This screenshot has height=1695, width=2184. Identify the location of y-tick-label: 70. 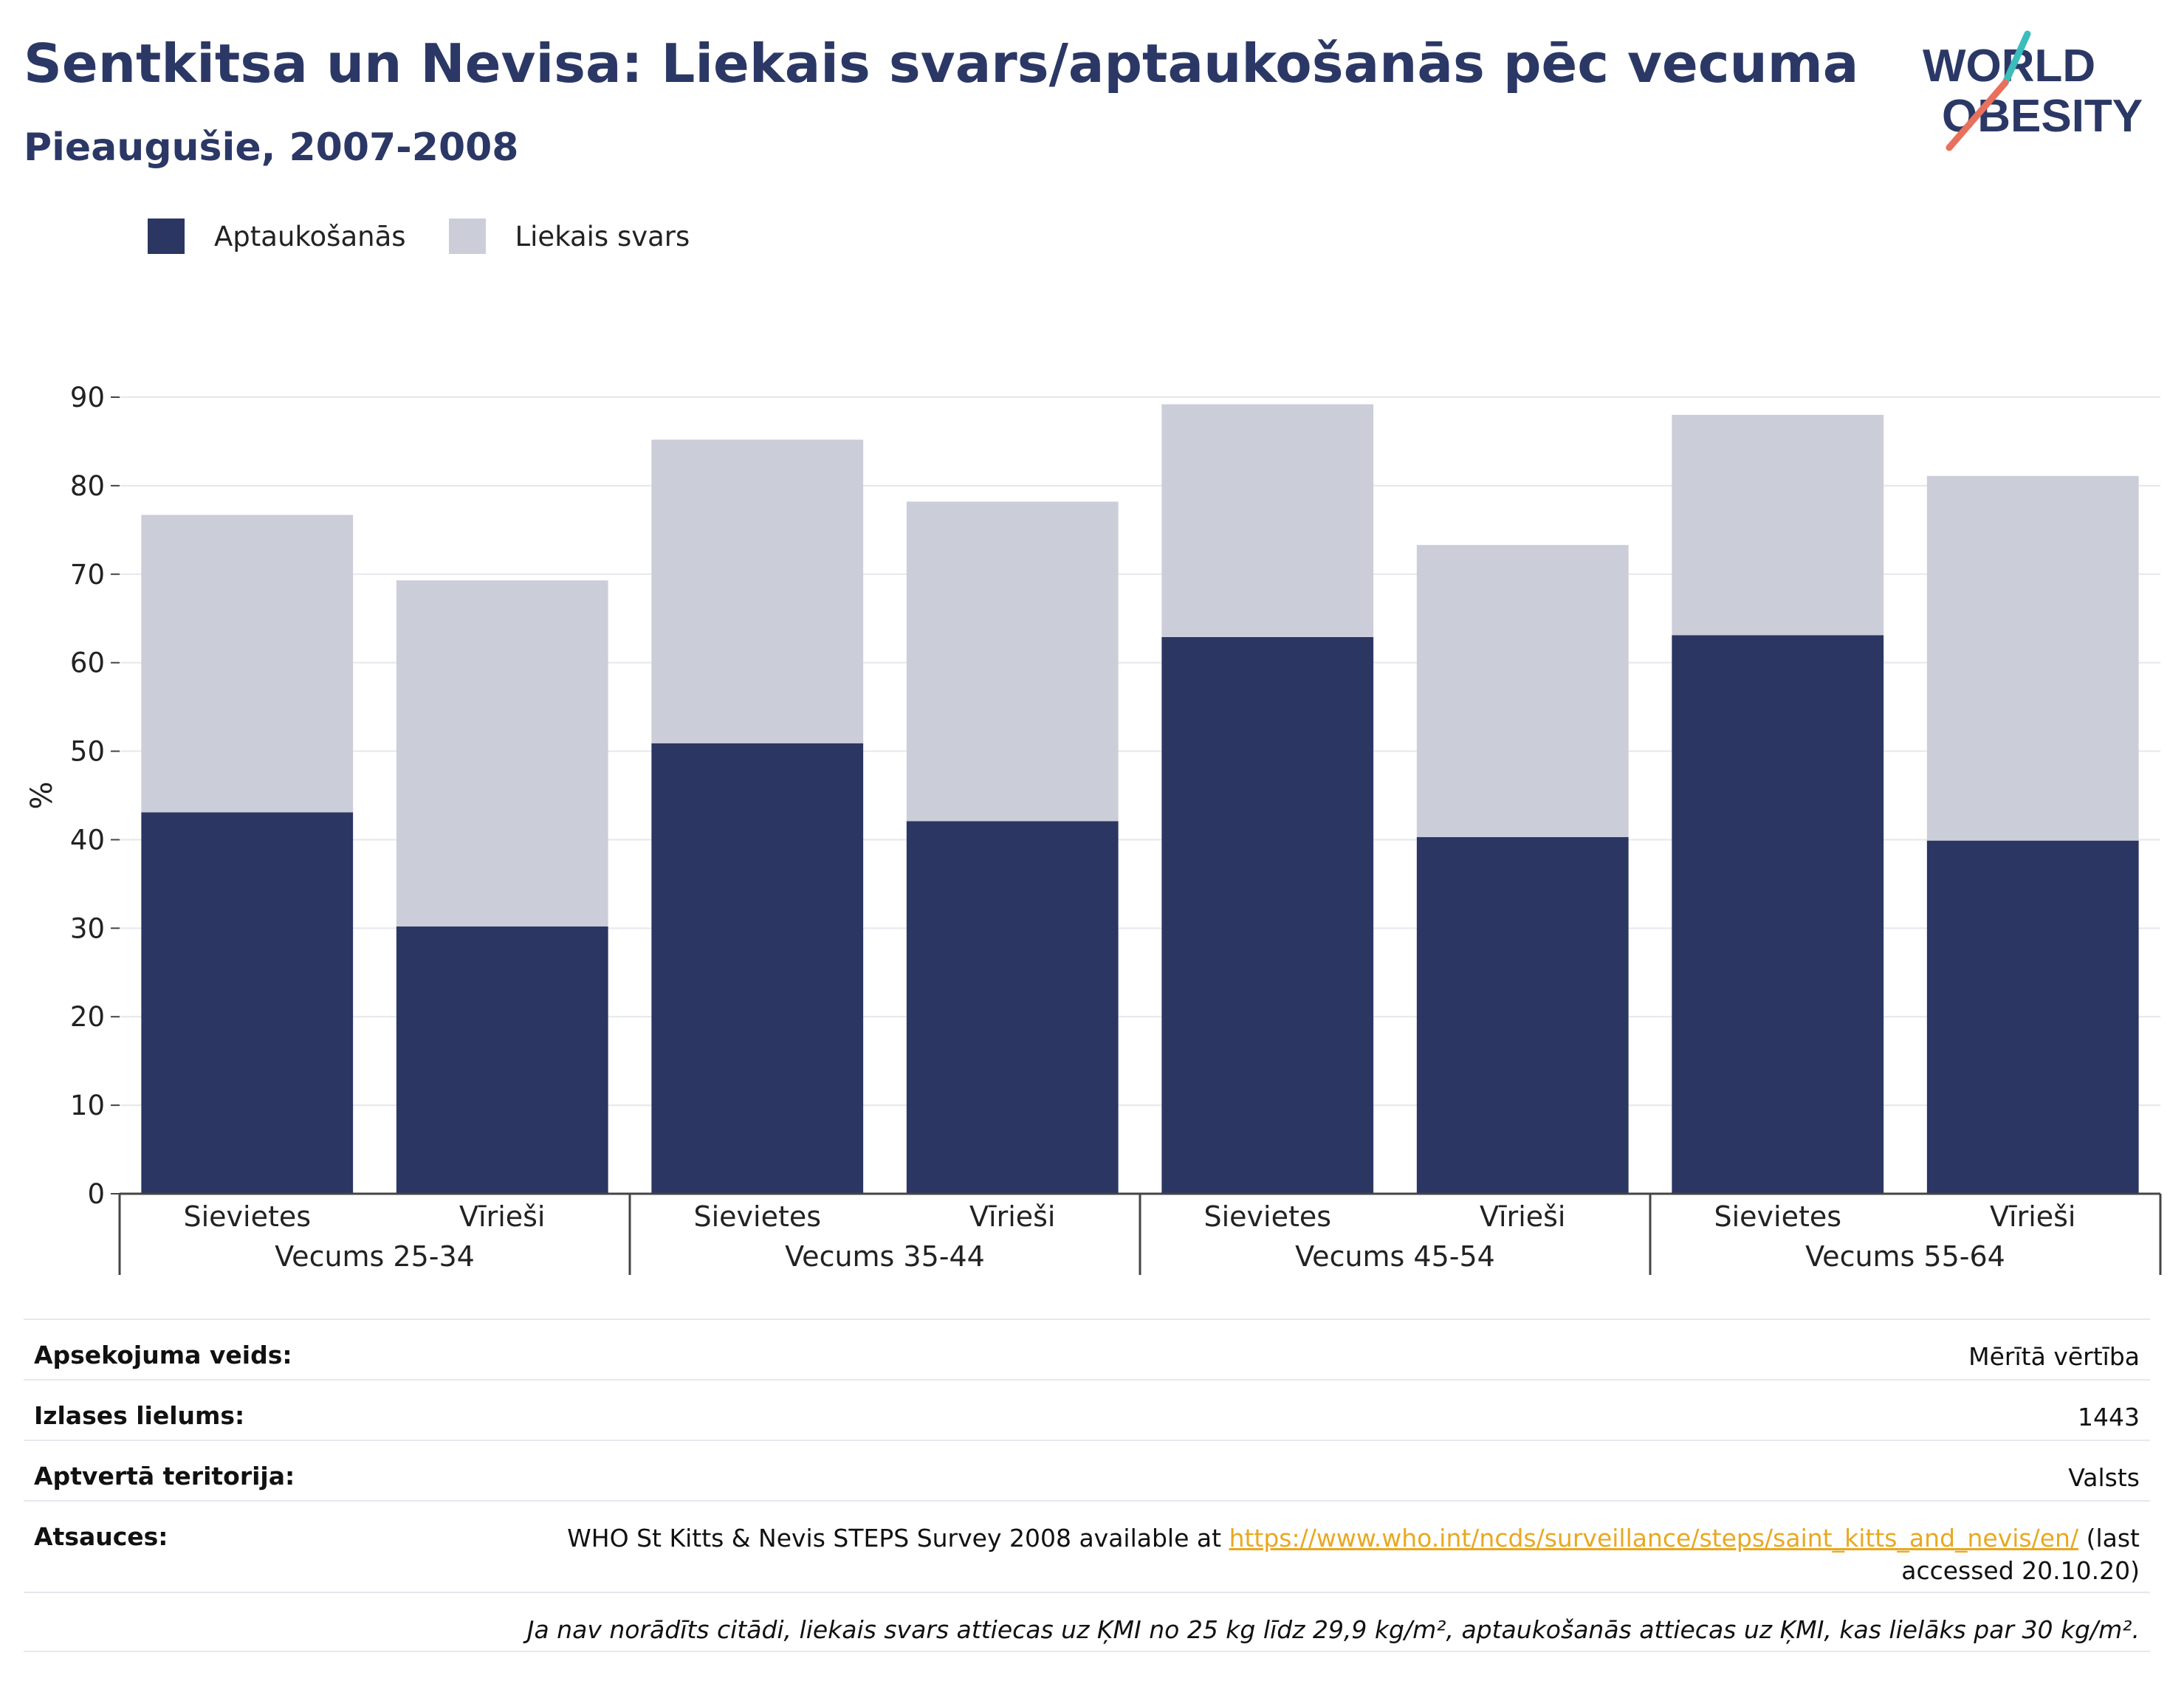
(87, 575).